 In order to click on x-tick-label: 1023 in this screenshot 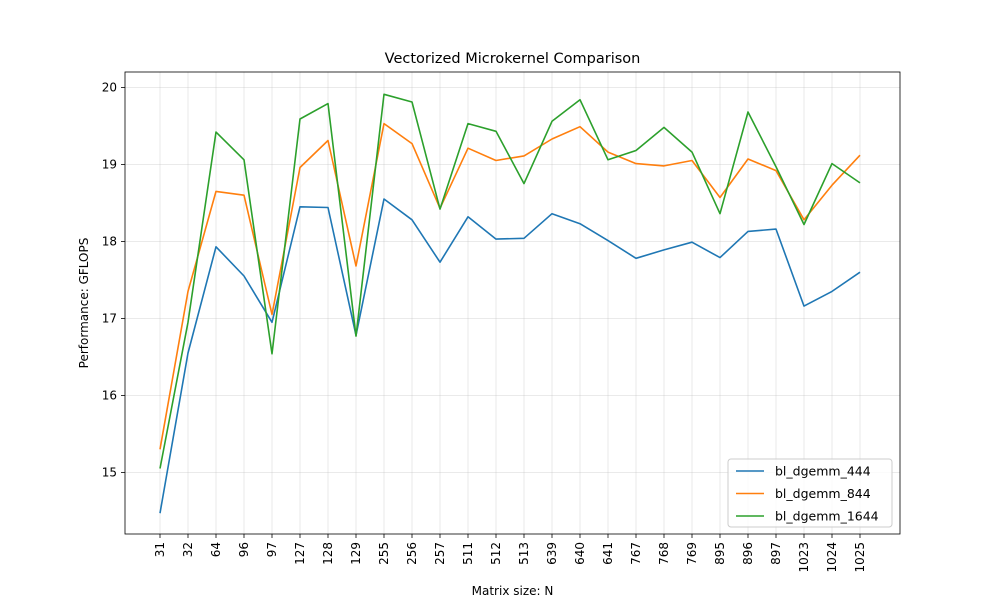, I will do `click(804, 557)`.